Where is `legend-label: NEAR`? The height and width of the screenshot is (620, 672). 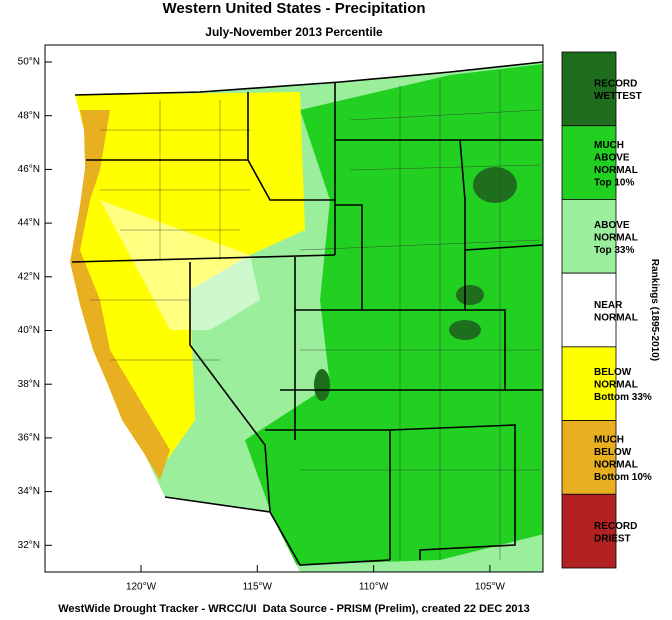 legend-label: NEAR is located at coordinates (608, 305).